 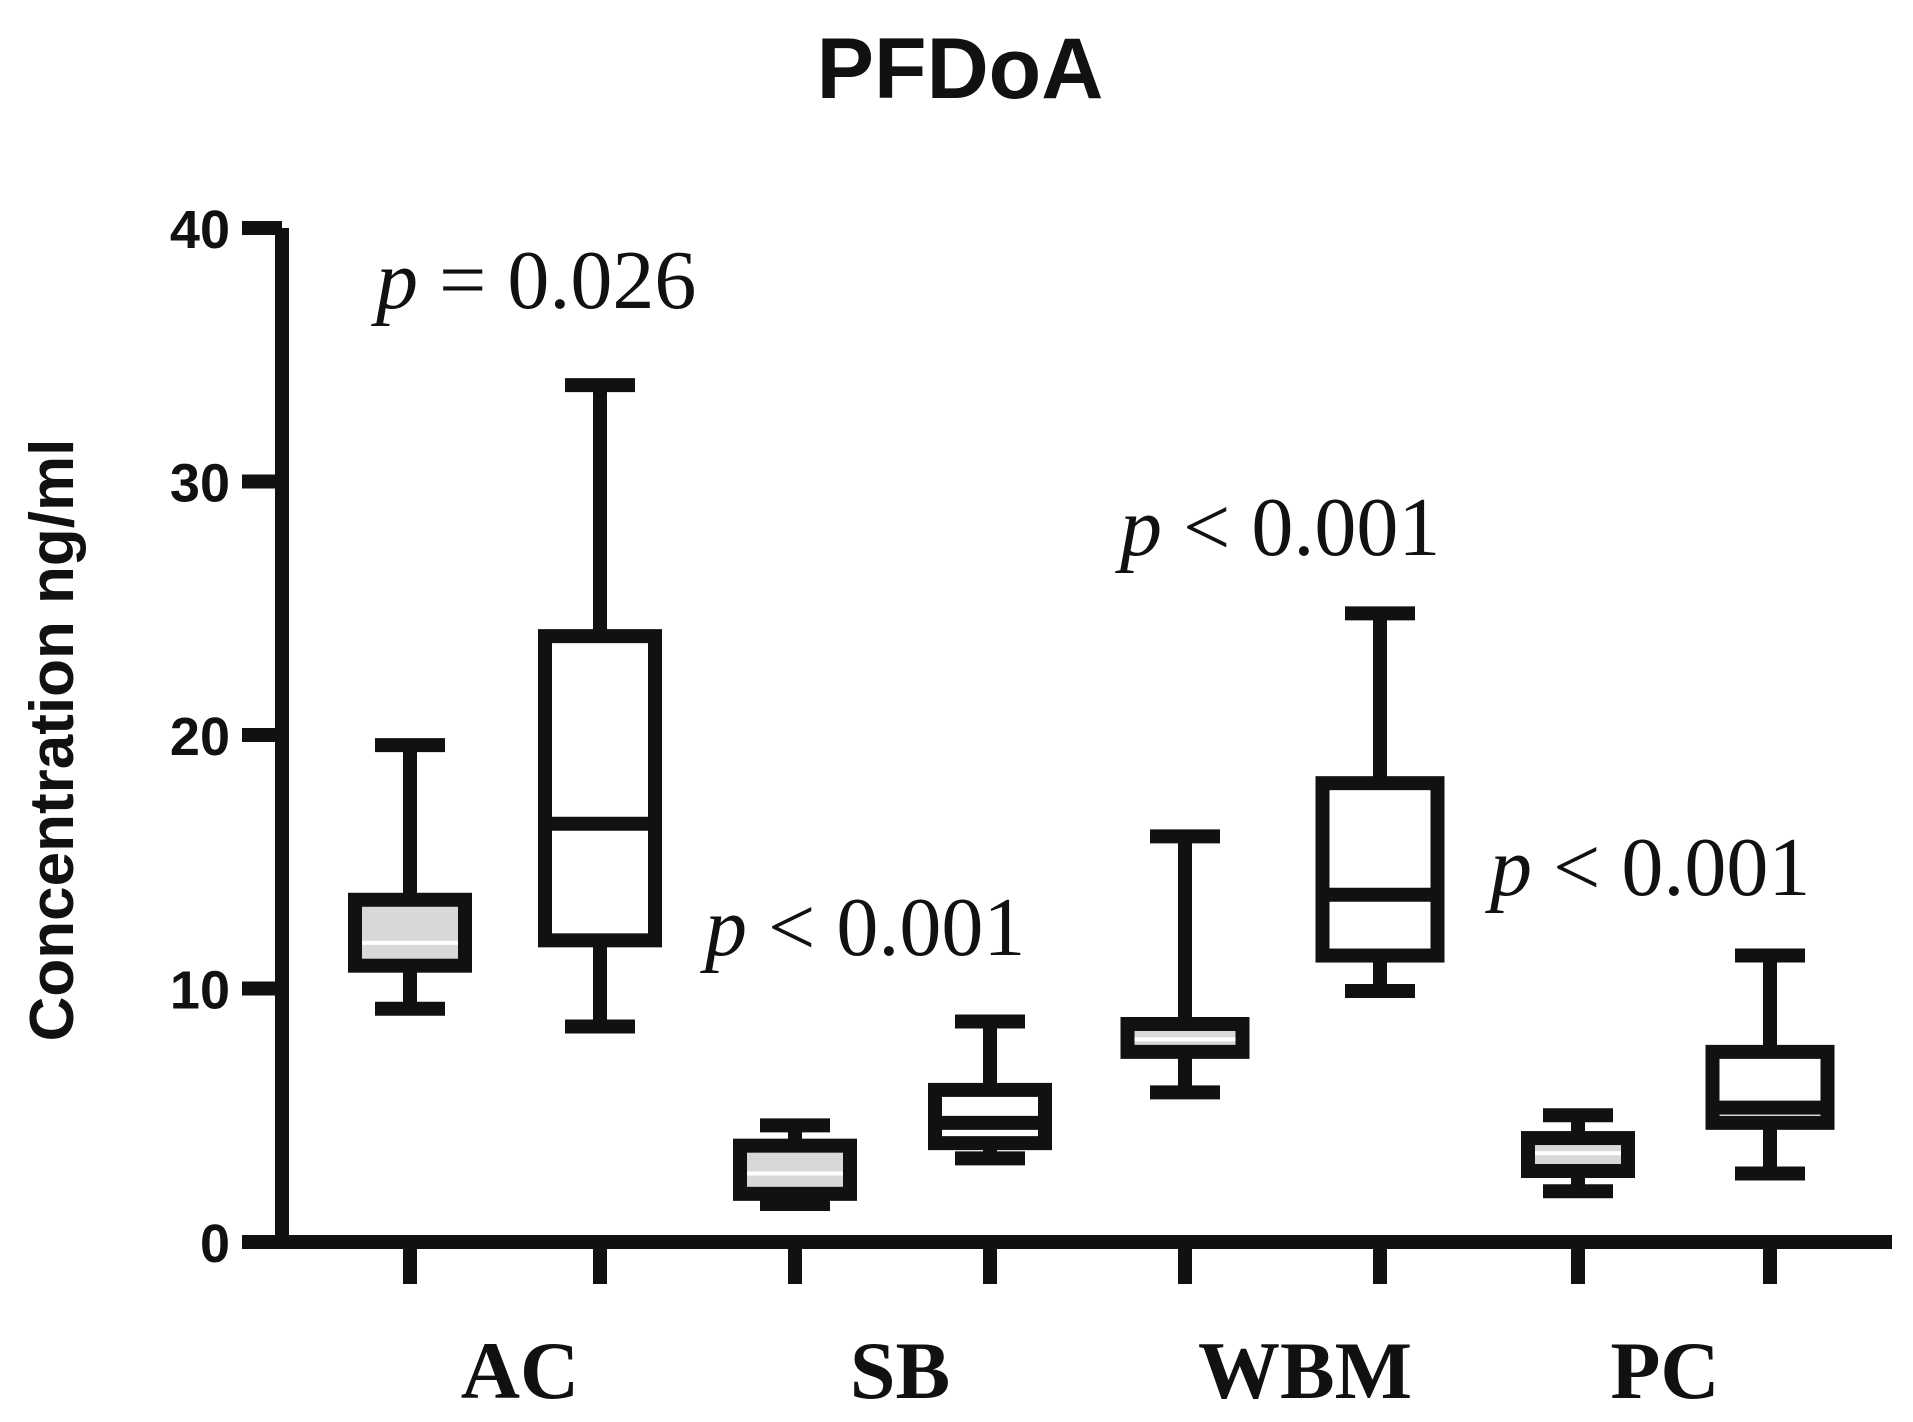 I want to click on p-value-label: p = 0.026, so click(x=533, y=280).